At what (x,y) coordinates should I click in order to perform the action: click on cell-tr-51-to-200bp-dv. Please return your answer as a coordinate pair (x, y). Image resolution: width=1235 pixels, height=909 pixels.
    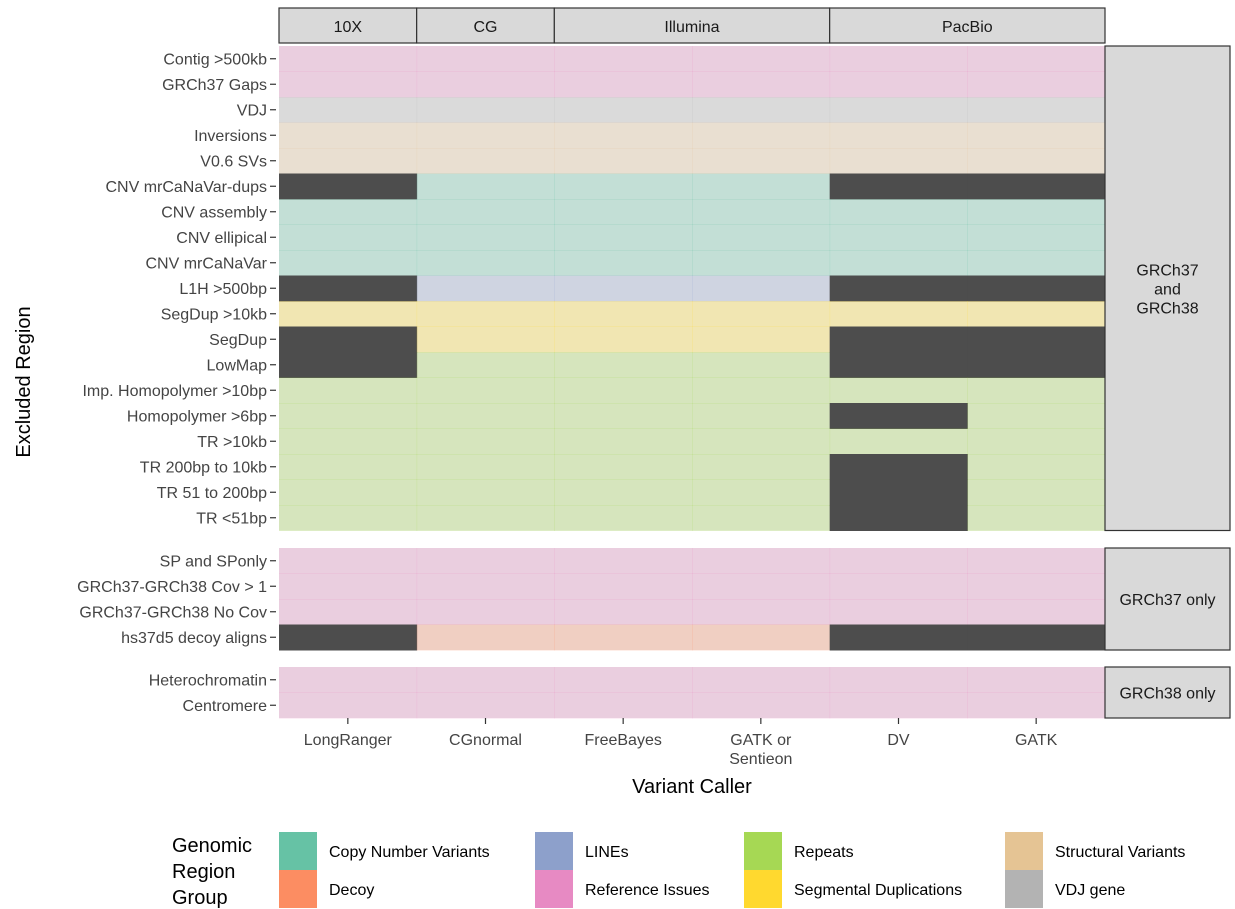
    Looking at the image, I should click on (898, 492).